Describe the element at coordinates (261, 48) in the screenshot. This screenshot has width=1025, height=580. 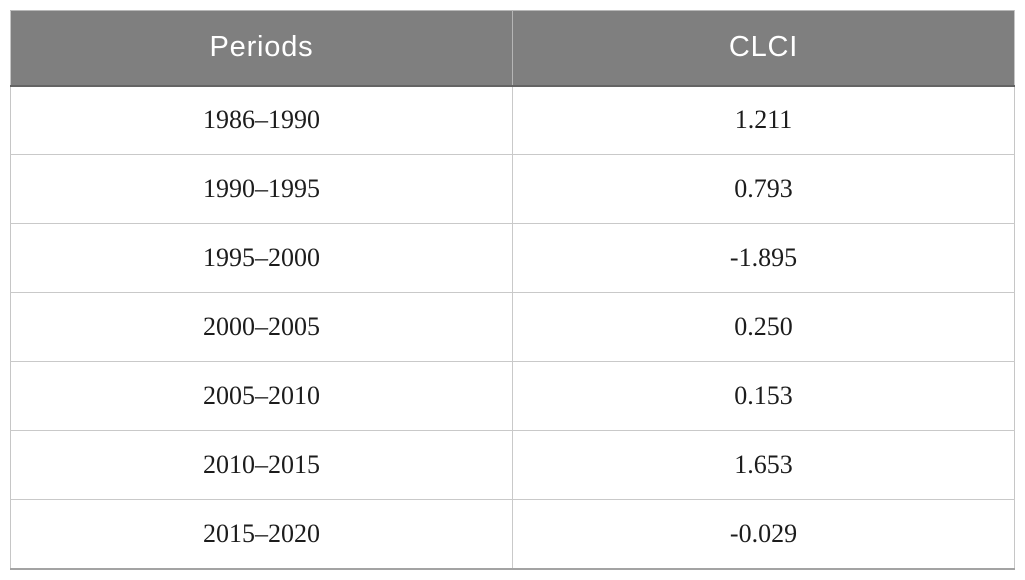
I see `column-header-periods: Periods` at that location.